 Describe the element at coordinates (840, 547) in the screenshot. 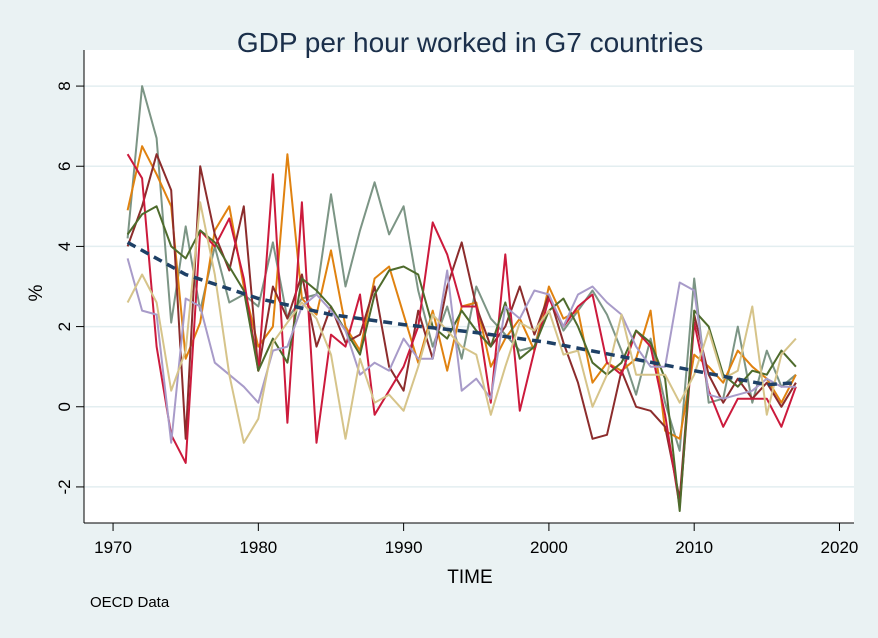

I see `x-tick-label: 2020` at that location.